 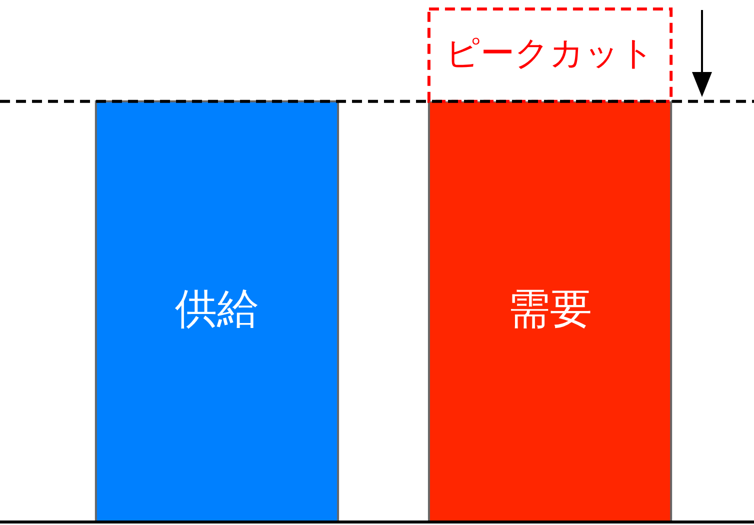 What do you see at coordinates (550, 309) in the screenshot?
I see `x-tick-label: 需要` at bounding box center [550, 309].